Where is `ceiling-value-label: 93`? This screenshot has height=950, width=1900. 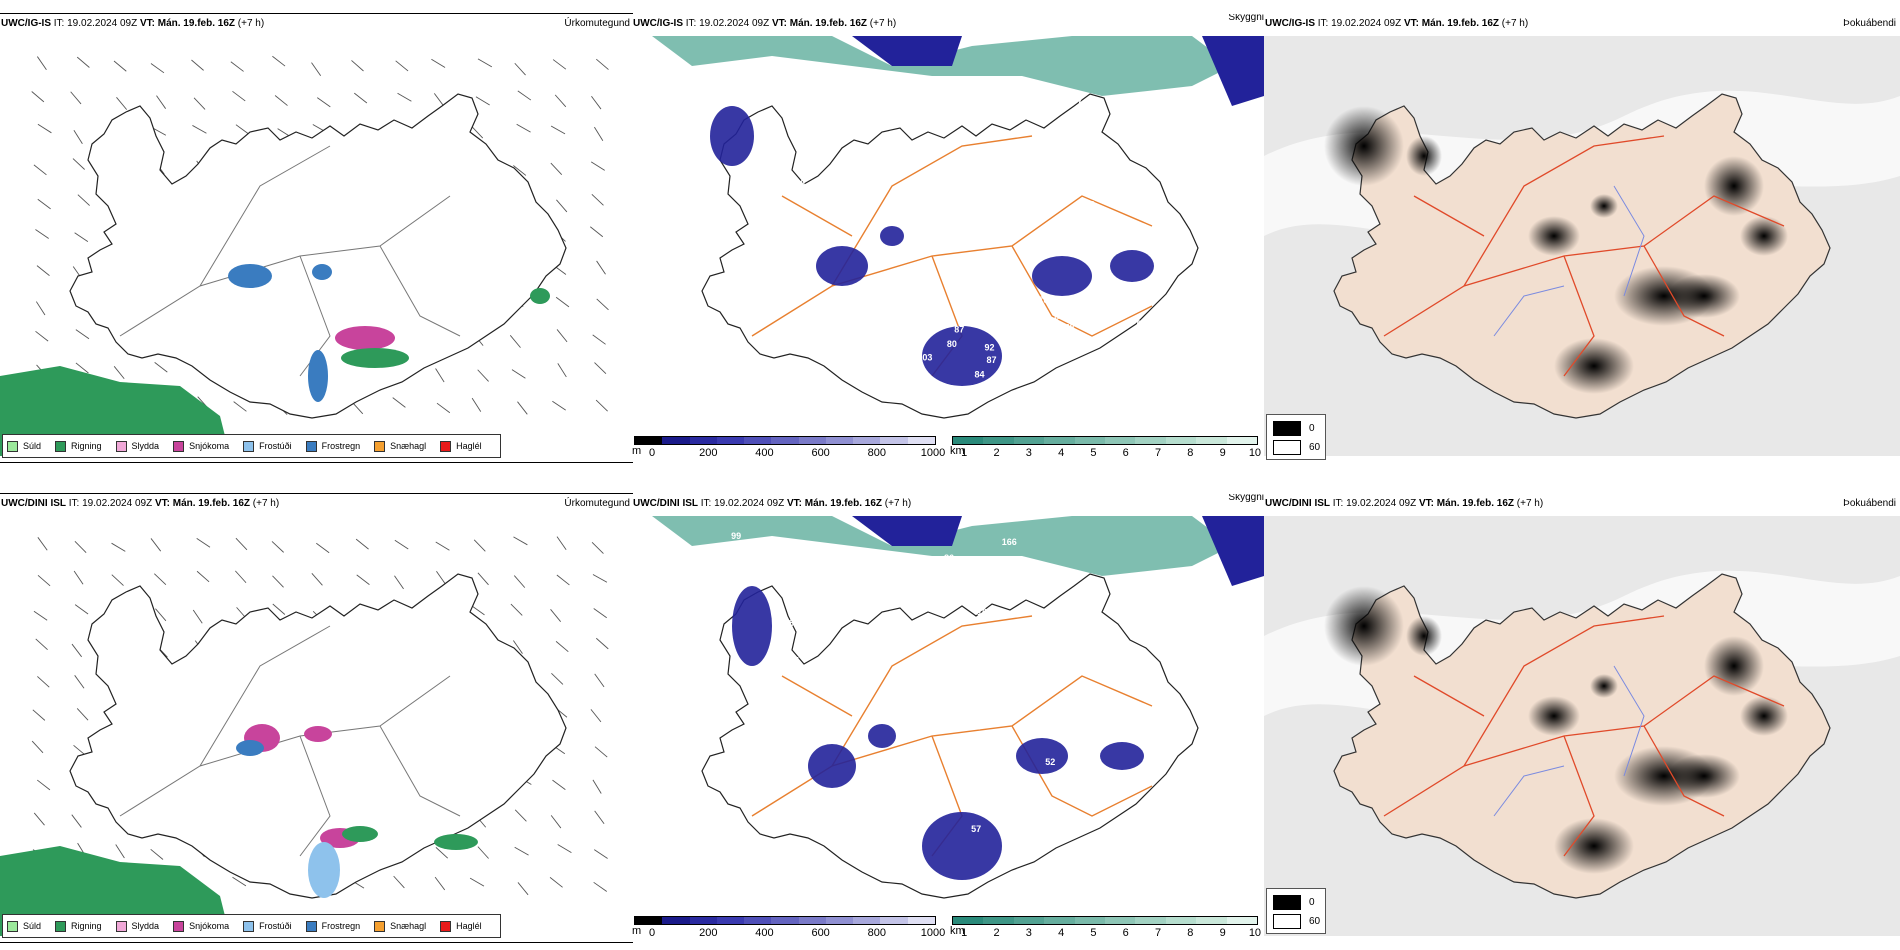 ceiling-value-label: 93 is located at coordinates (1188, 205).